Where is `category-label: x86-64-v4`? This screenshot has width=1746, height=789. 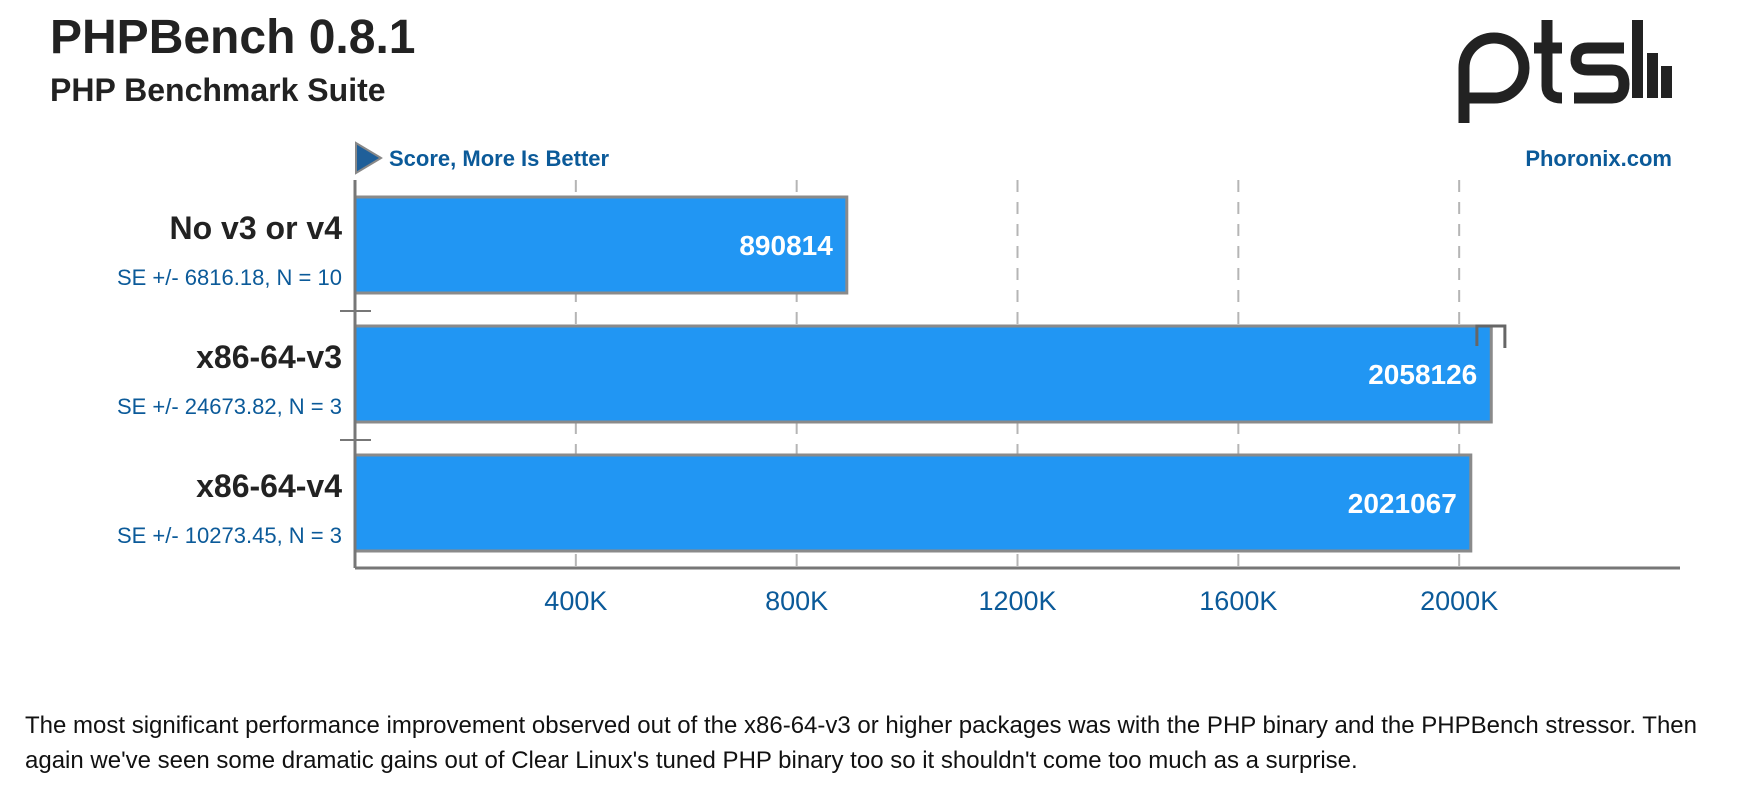 category-label: x86-64-v4 is located at coordinates (269, 486).